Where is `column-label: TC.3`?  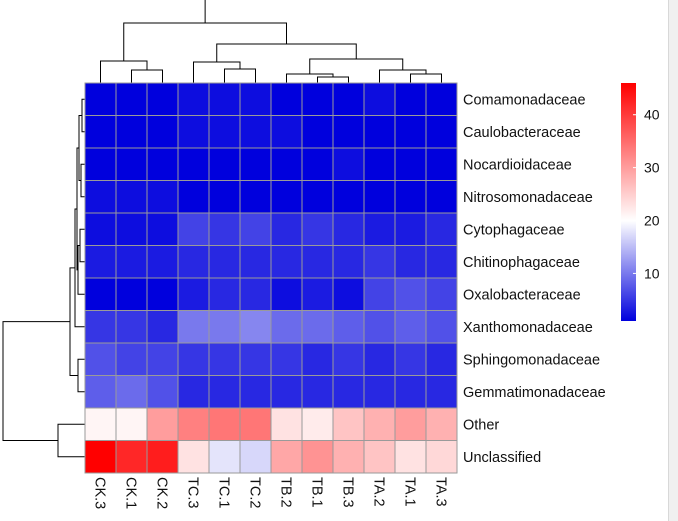
column-label: TC.3 is located at coordinates (193, 492).